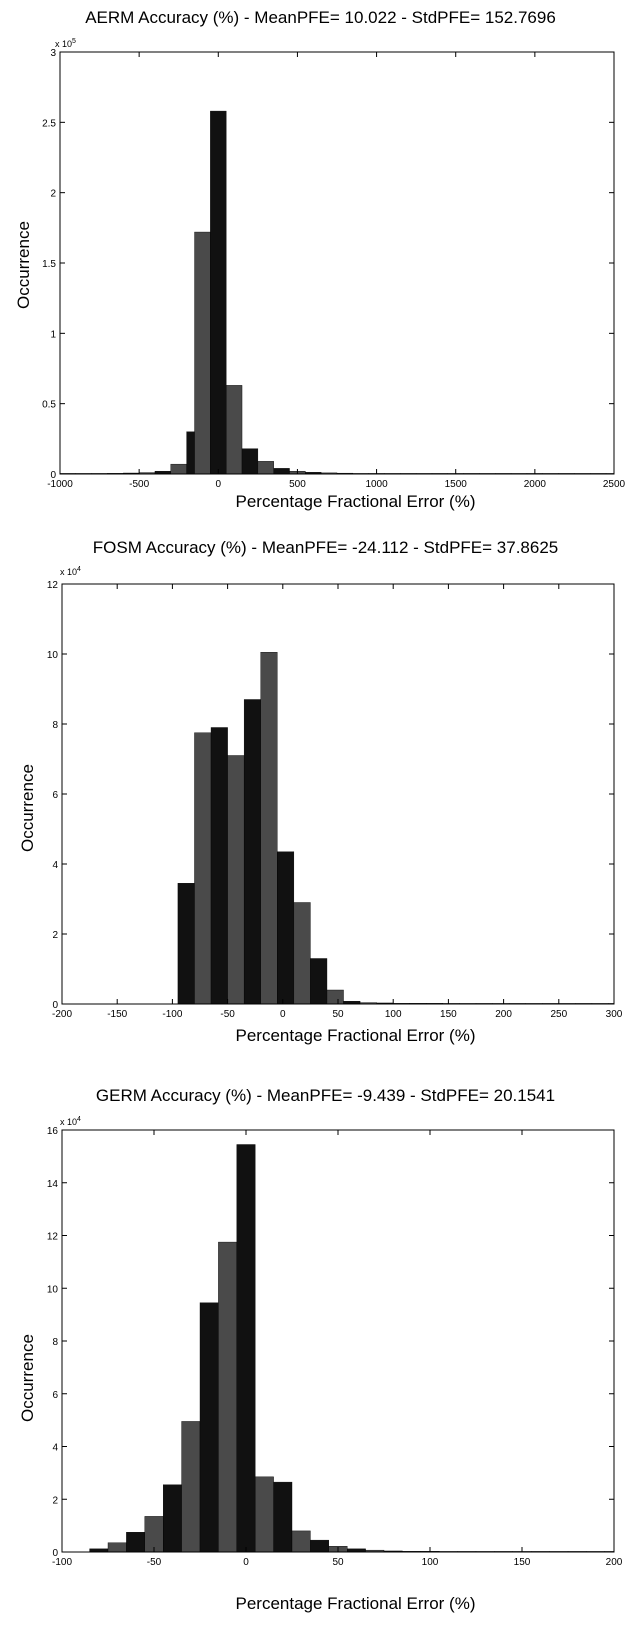 The width and height of the screenshot is (641, 1635). Describe the element at coordinates (614, 484) in the screenshot. I see `x-tick-label: 2500` at that location.